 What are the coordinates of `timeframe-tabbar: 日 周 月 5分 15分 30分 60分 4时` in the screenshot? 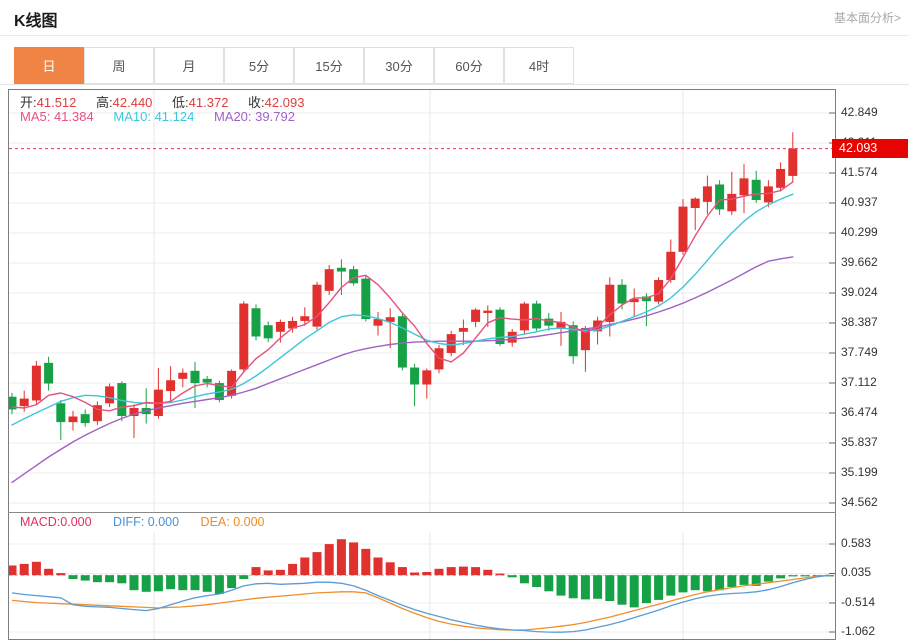 It's located at (454, 66).